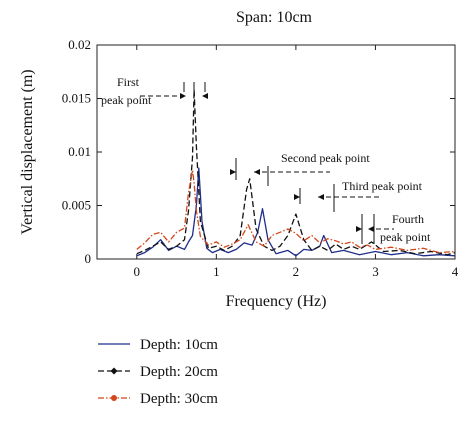 This screenshot has height=425, width=474. What do you see at coordinates (371, 229) in the screenshot?
I see `annotation-fourth-arrow-b` at bounding box center [371, 229].